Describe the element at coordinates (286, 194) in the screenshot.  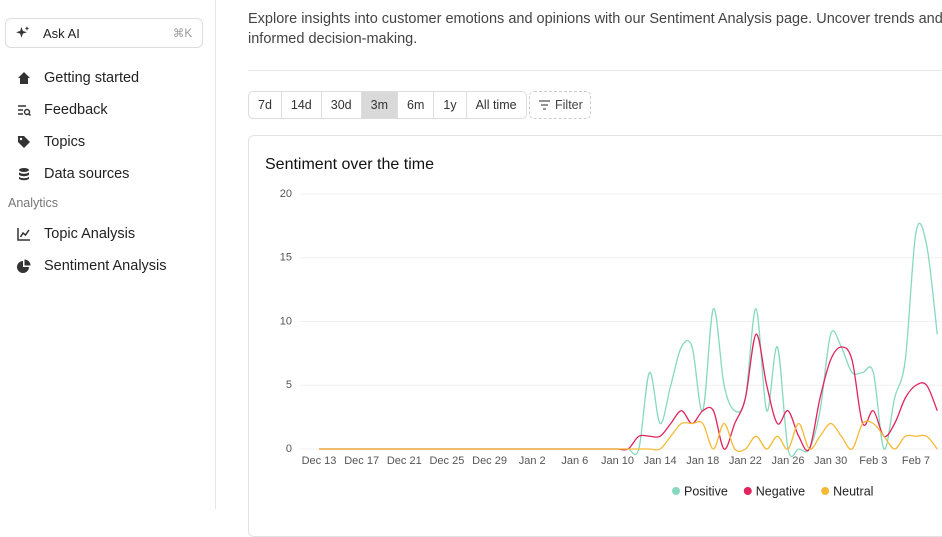
I see `y-tick-label: 20` at that location.